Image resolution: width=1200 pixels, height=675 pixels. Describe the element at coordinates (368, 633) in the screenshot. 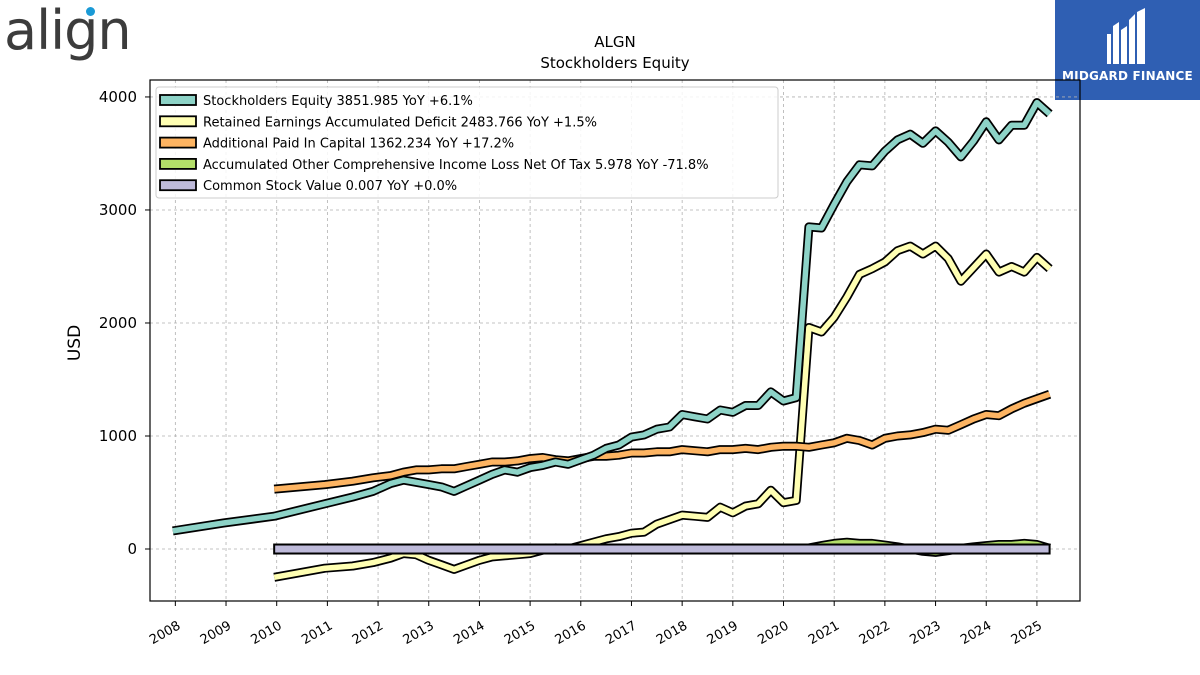

I see `x-tick-label: 2012` at that location.